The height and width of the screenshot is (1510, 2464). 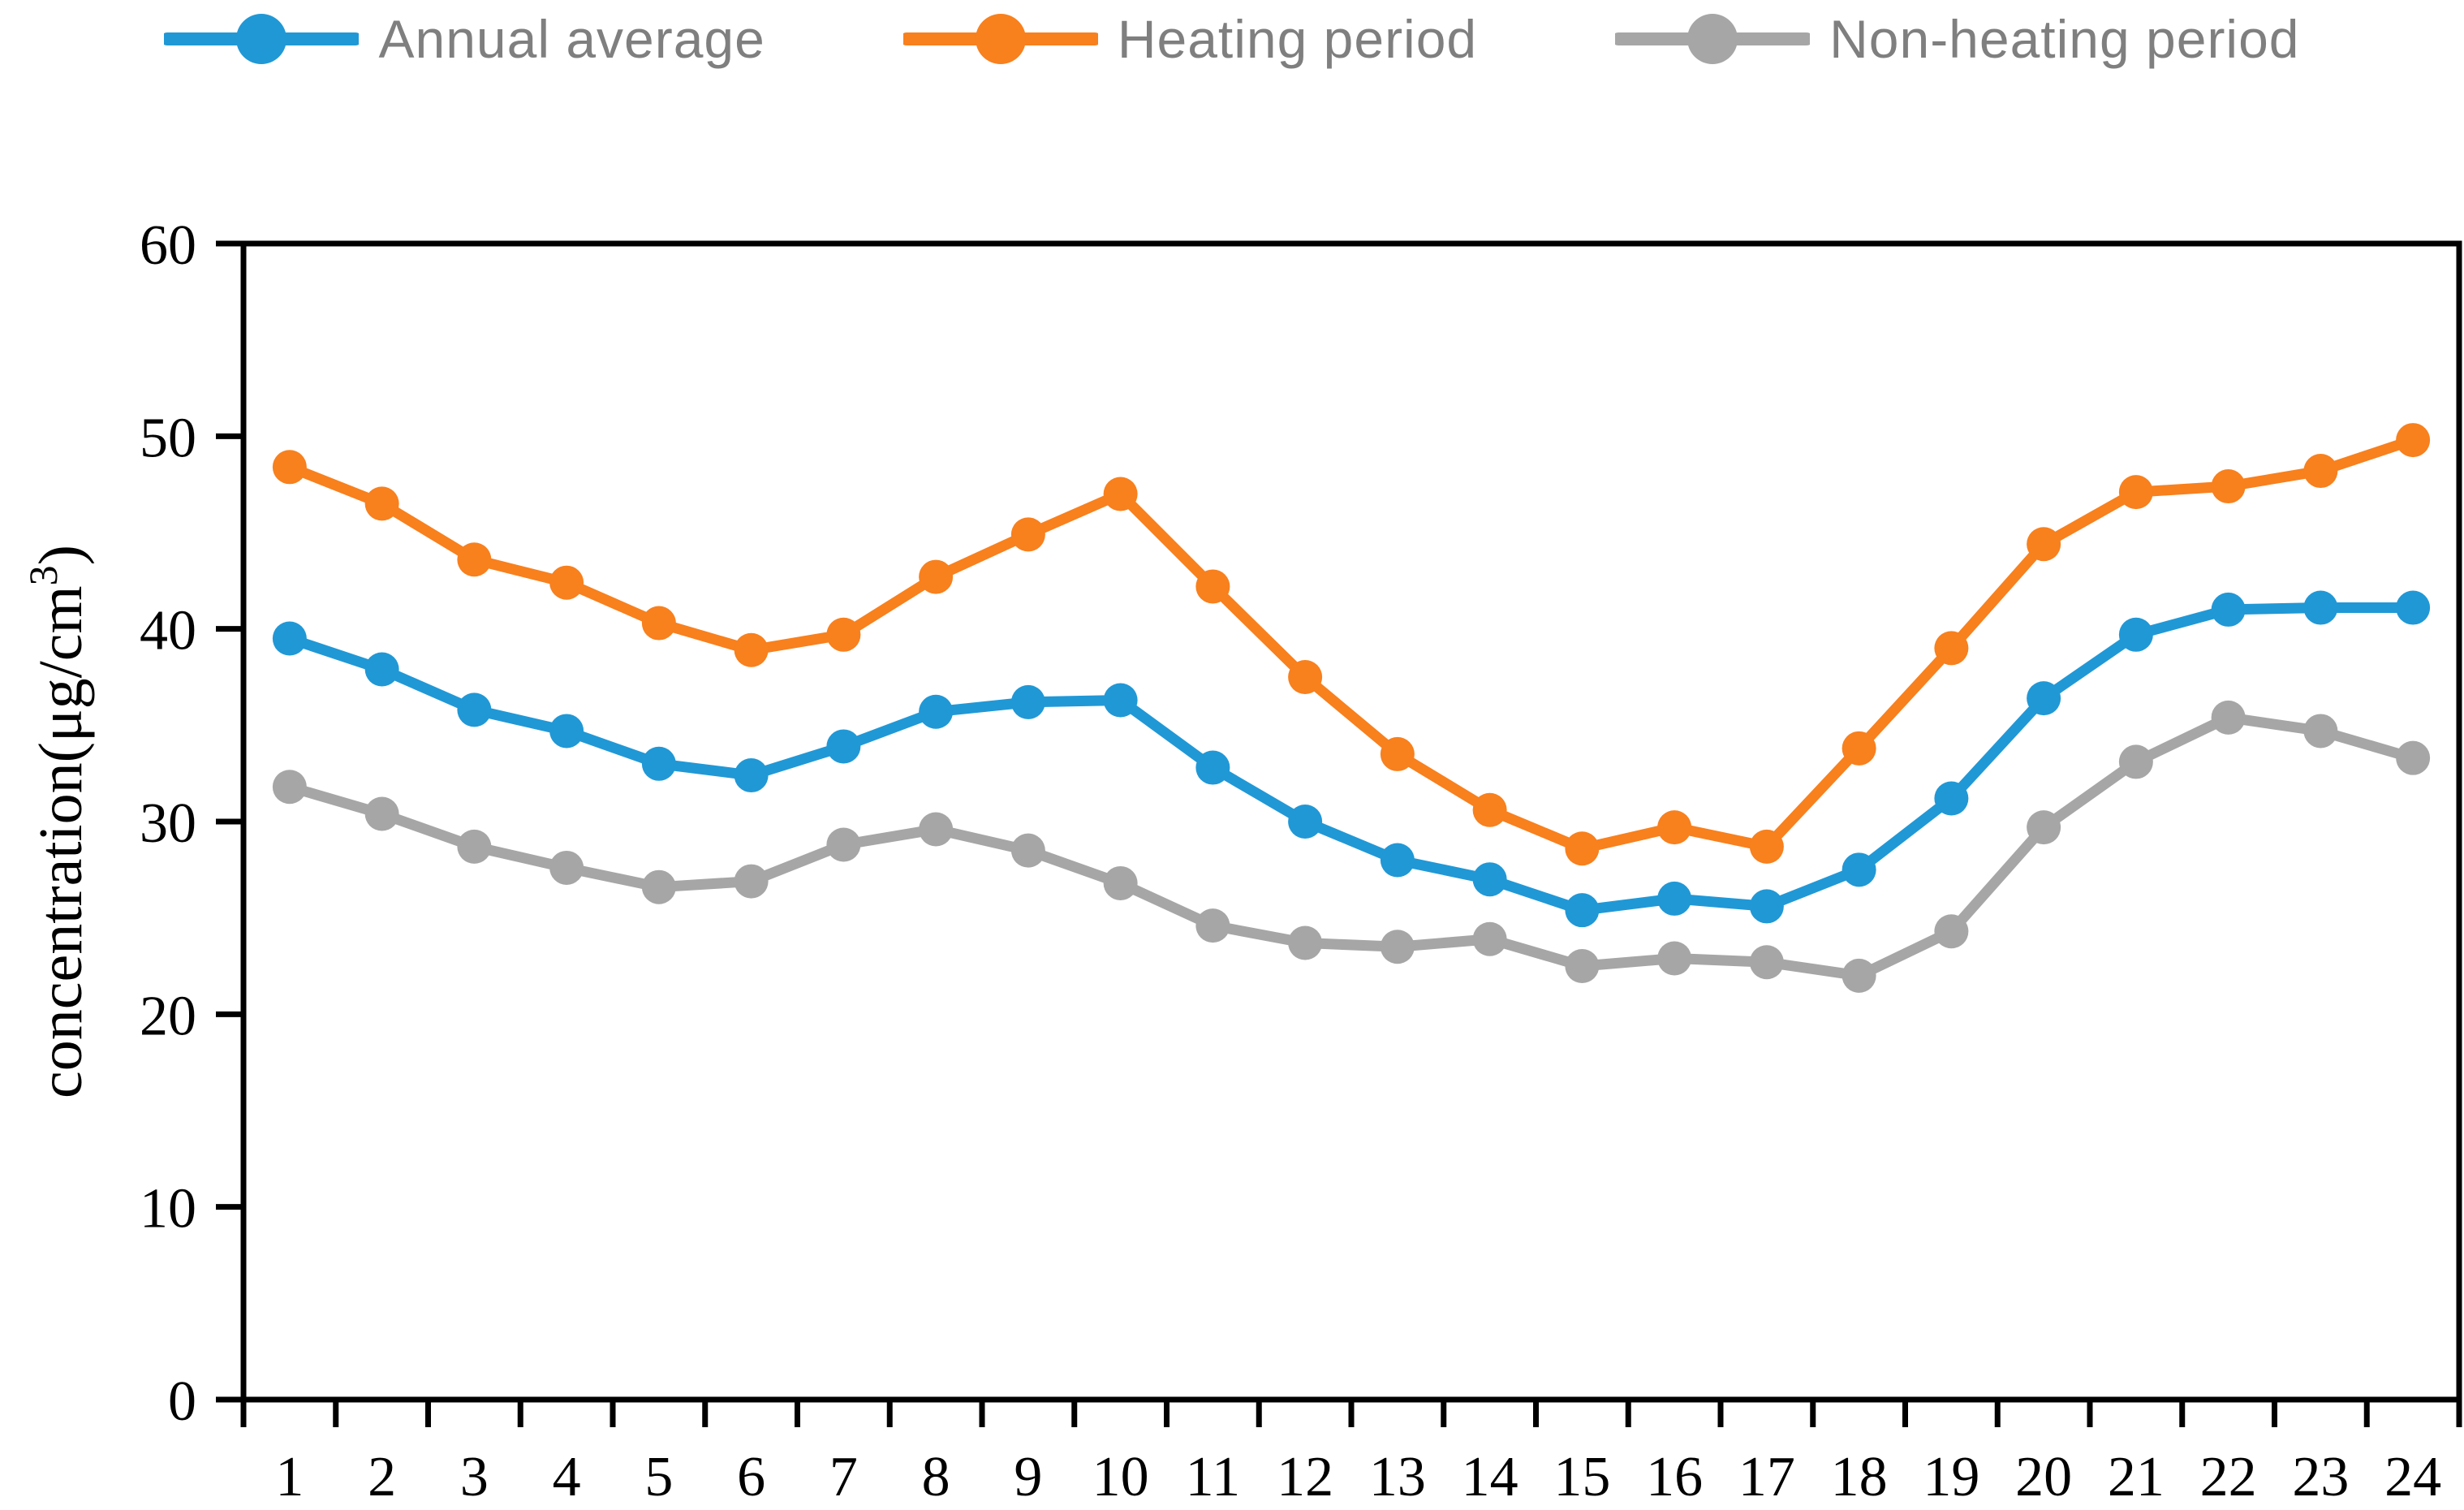 I want to click on x-tick-label: 22, so click(x=2229, y=1477).